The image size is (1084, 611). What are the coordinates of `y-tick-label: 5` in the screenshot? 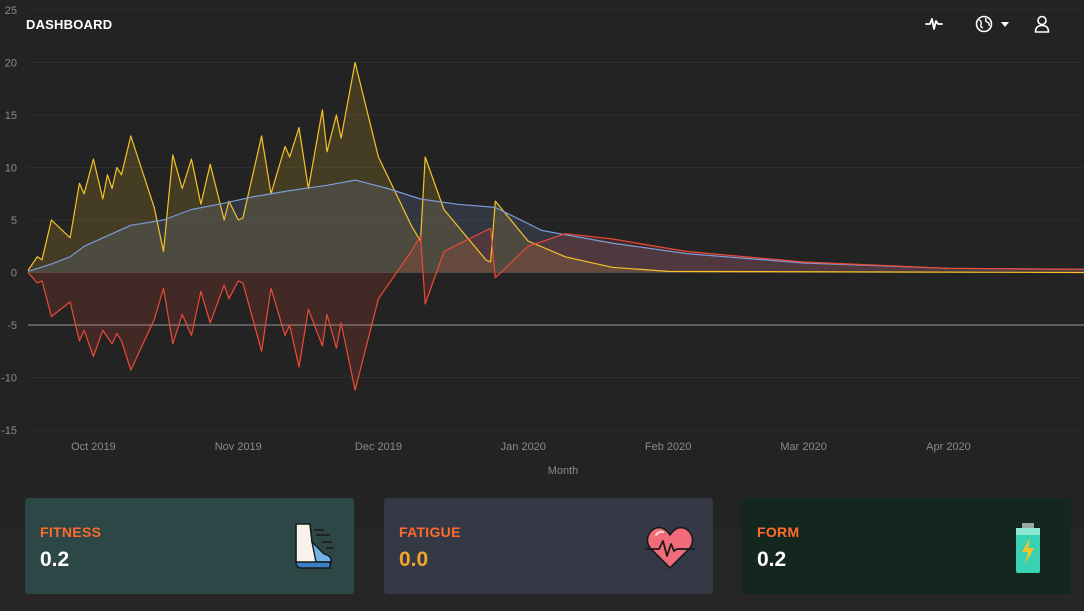 It's located at (14, 221).